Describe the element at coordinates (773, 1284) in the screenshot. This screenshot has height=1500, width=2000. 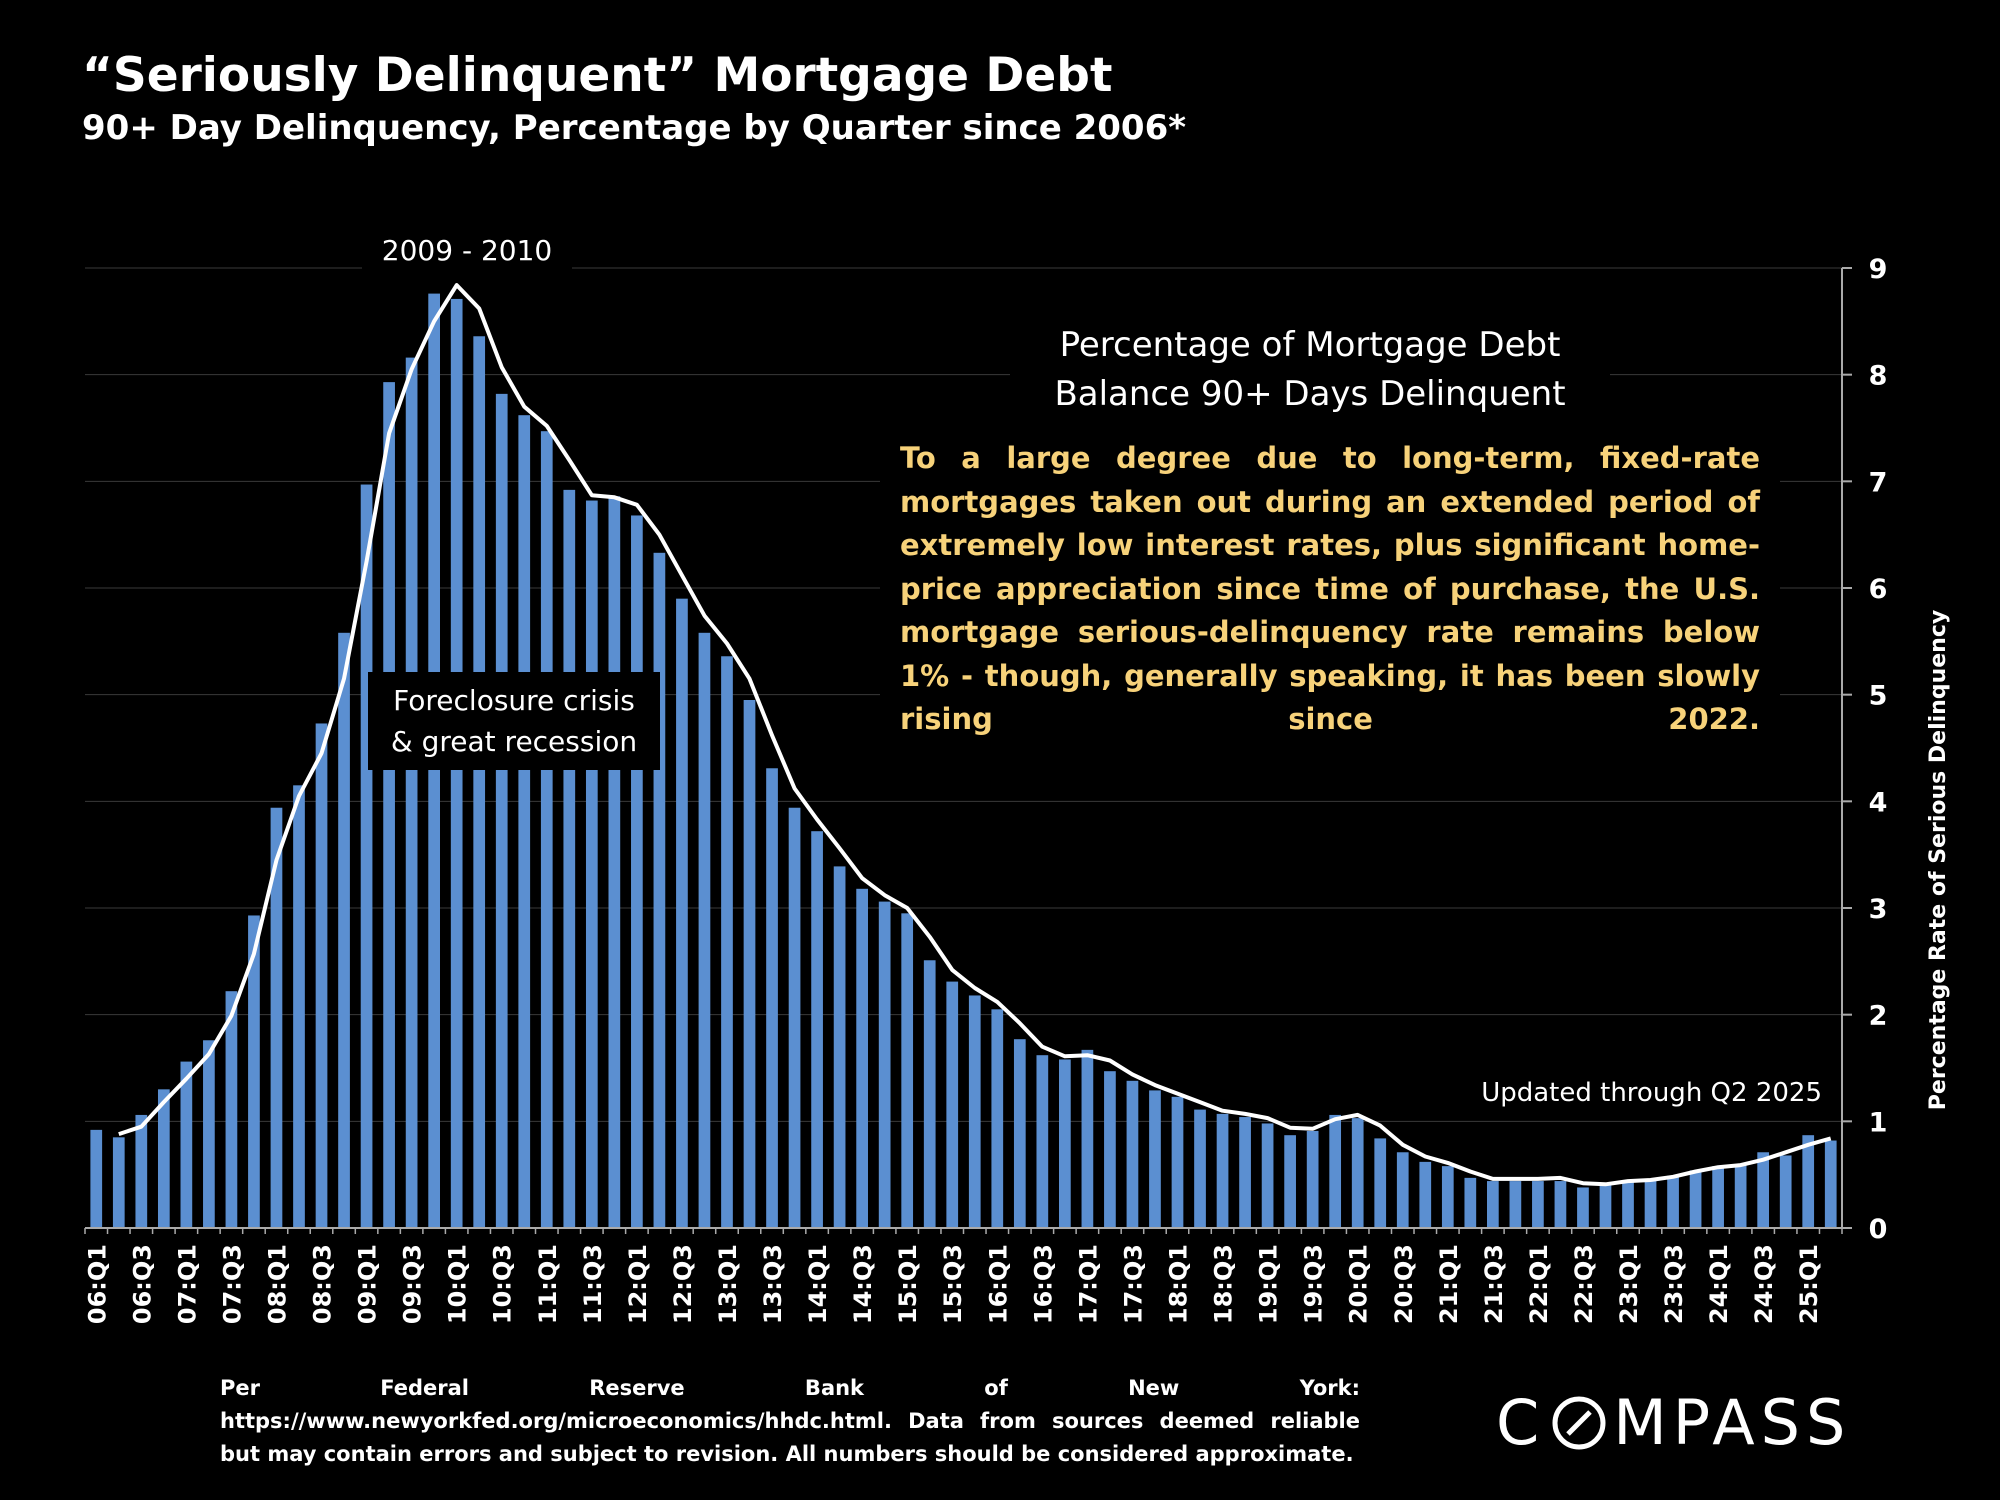
I see `x-tick-label: 13:Q3` at that location.